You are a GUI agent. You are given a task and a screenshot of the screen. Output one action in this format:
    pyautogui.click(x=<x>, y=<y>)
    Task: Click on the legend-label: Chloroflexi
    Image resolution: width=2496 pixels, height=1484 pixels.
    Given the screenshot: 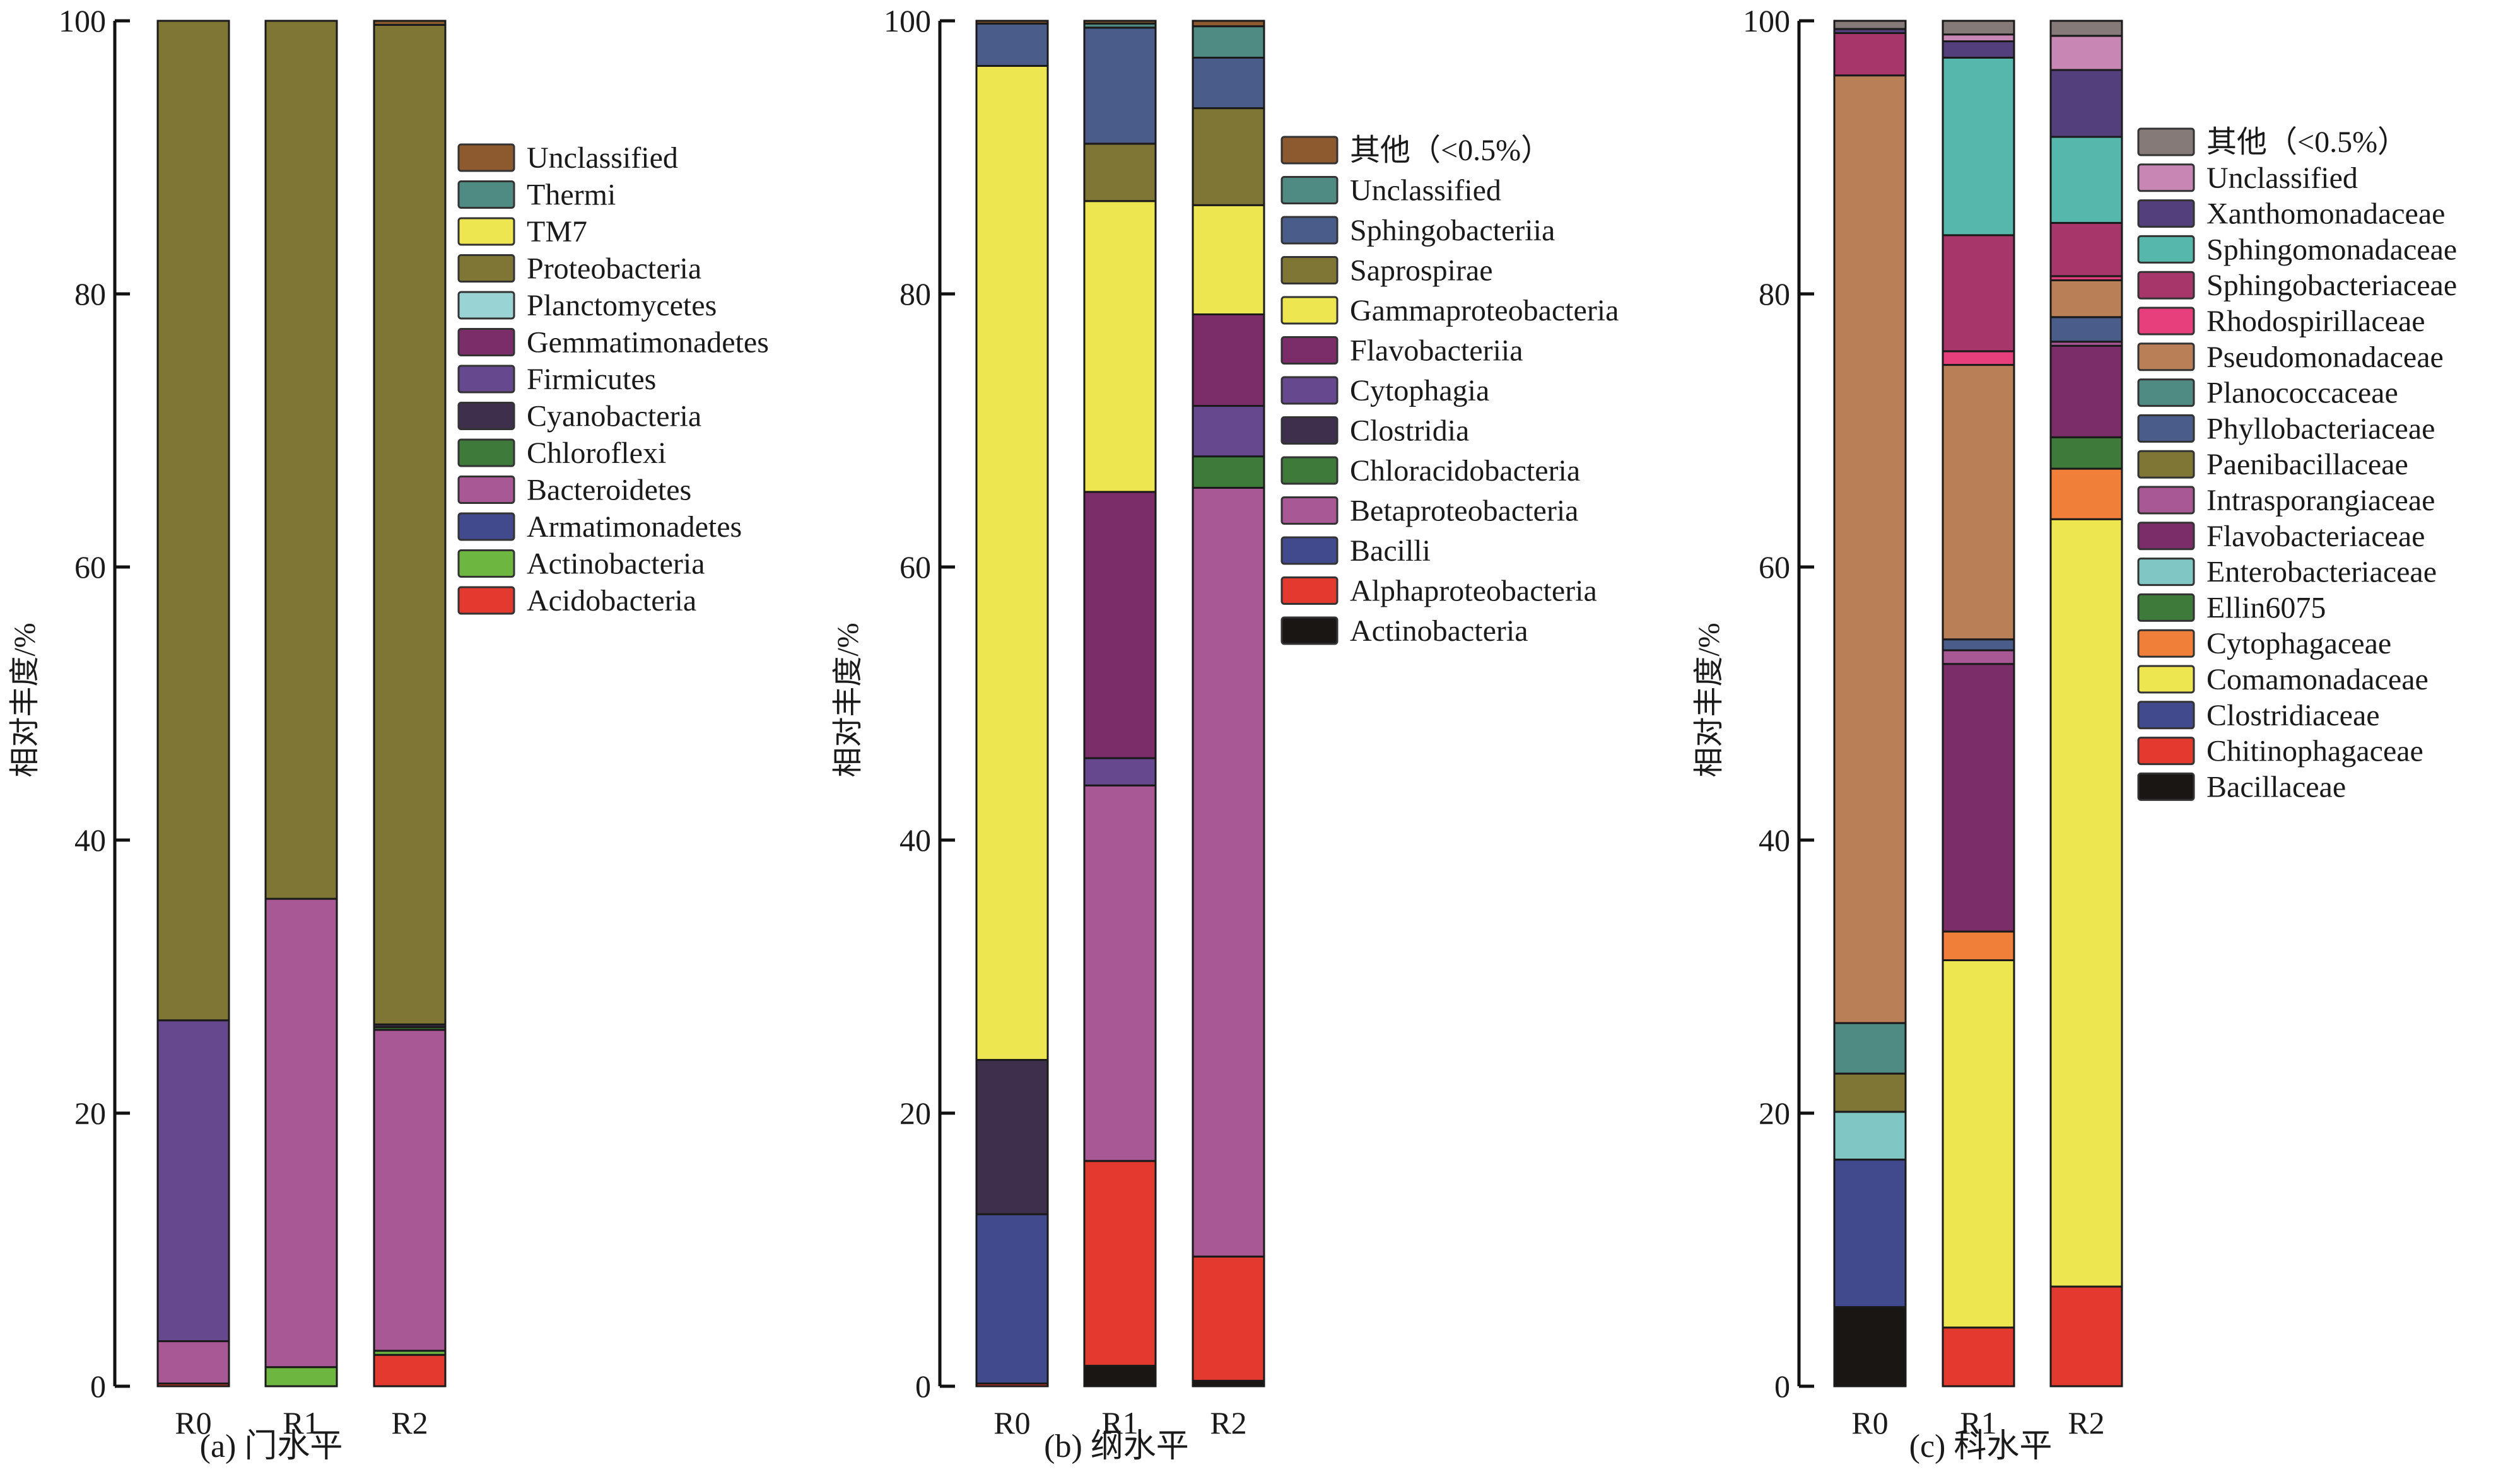 What is the action you would take?
    pyautogui.click(x=596, y=453)
    